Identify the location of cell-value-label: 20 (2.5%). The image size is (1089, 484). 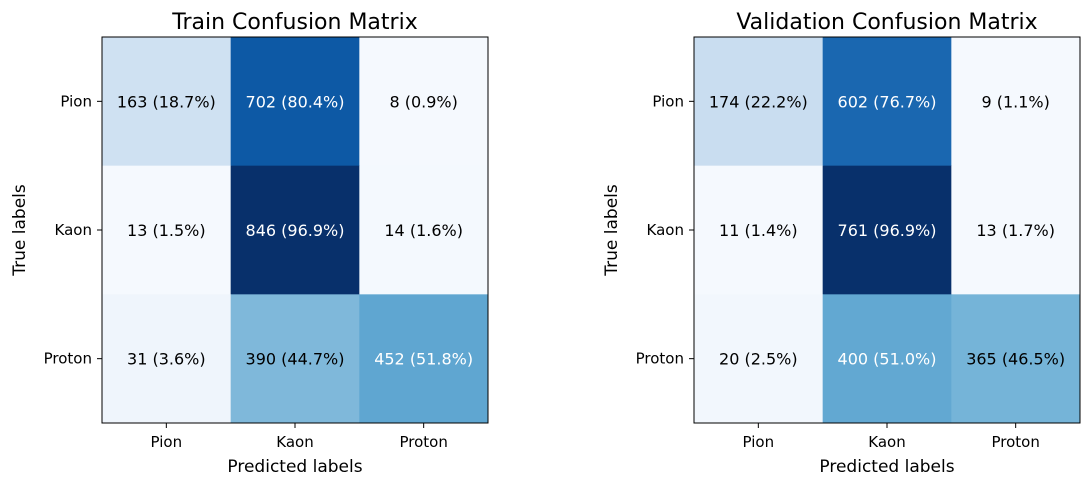
(758, 359).